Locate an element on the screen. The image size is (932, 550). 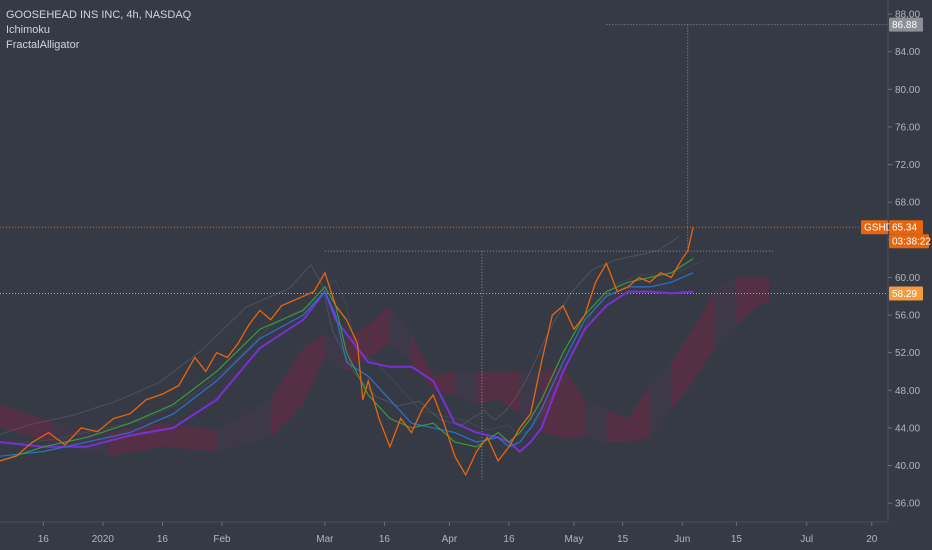
countdown-label-box is located at coordinates (909, 241).